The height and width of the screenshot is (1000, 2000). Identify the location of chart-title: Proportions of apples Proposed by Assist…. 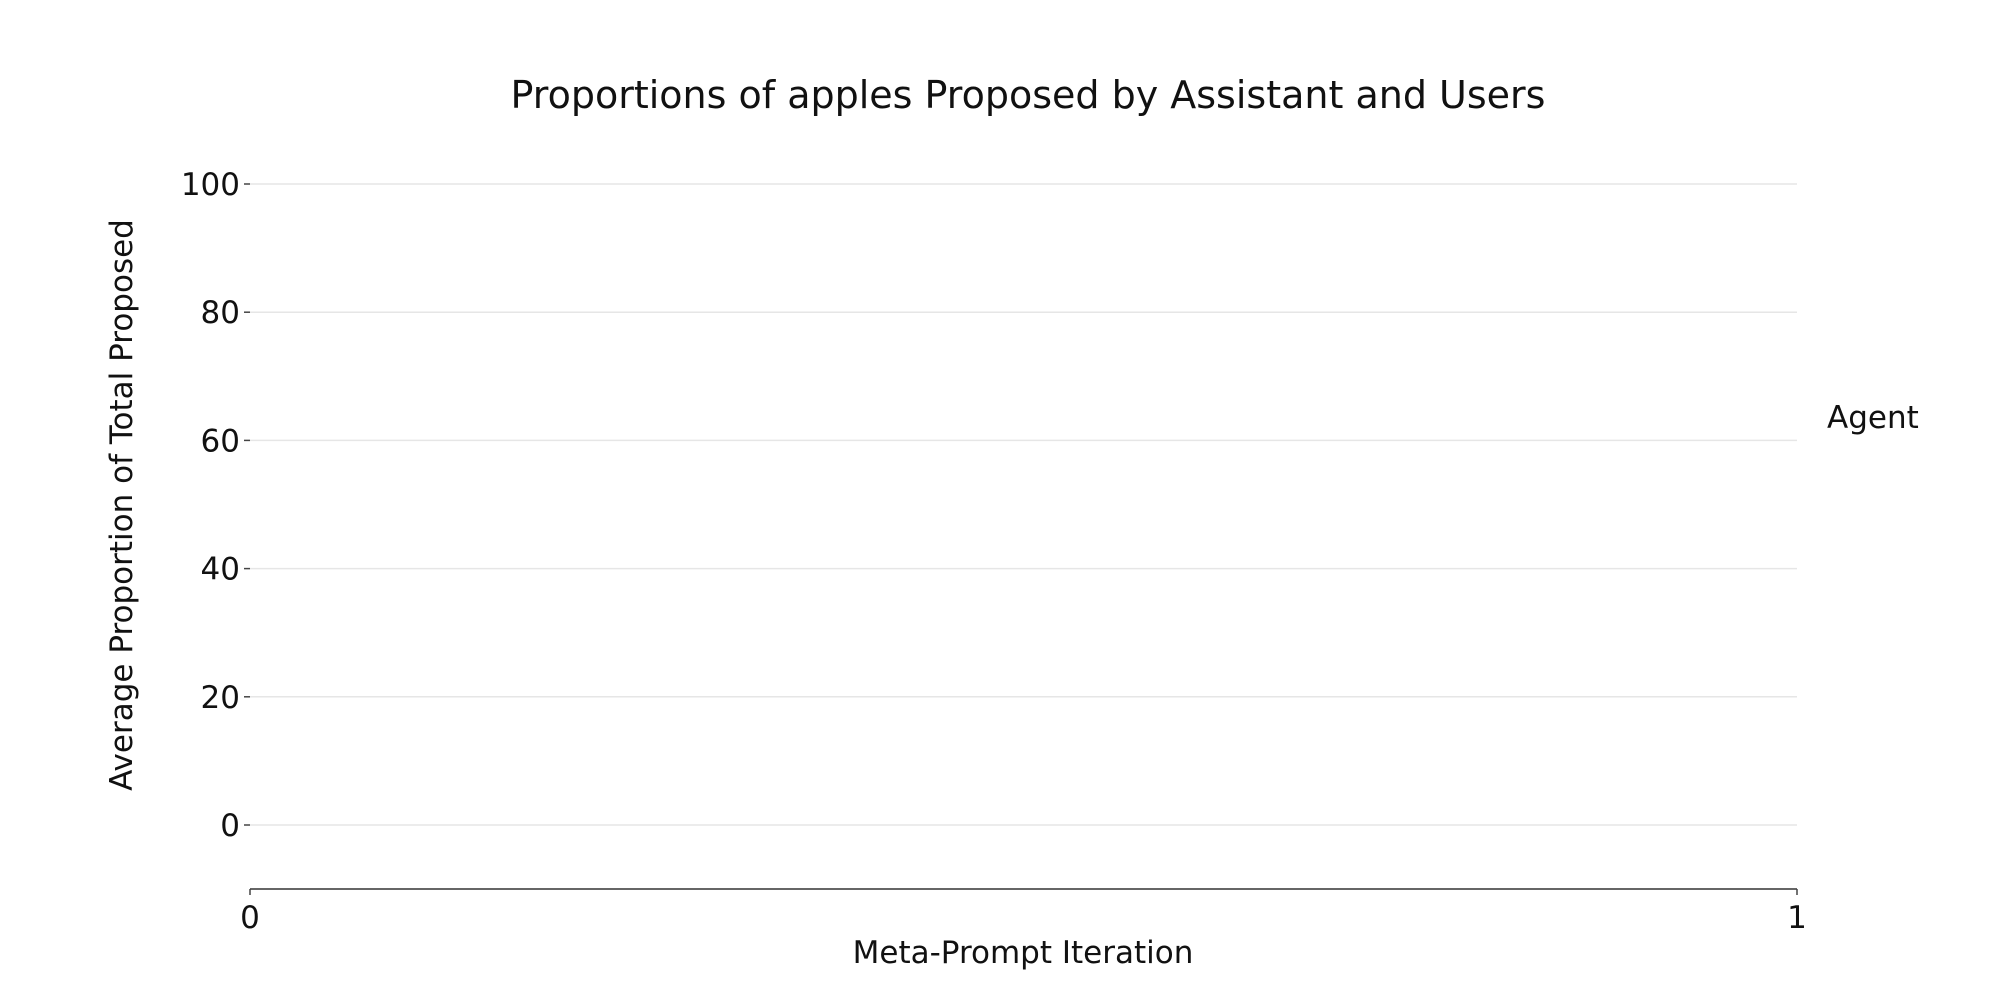
(1028, 95).